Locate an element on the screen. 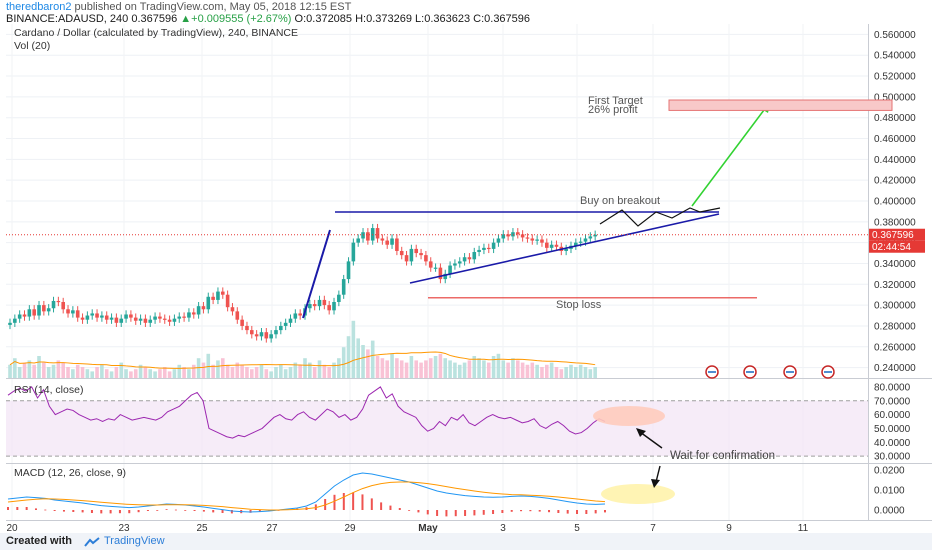  price-tick-label: 0.340000 is located at coordinates (895, 264).